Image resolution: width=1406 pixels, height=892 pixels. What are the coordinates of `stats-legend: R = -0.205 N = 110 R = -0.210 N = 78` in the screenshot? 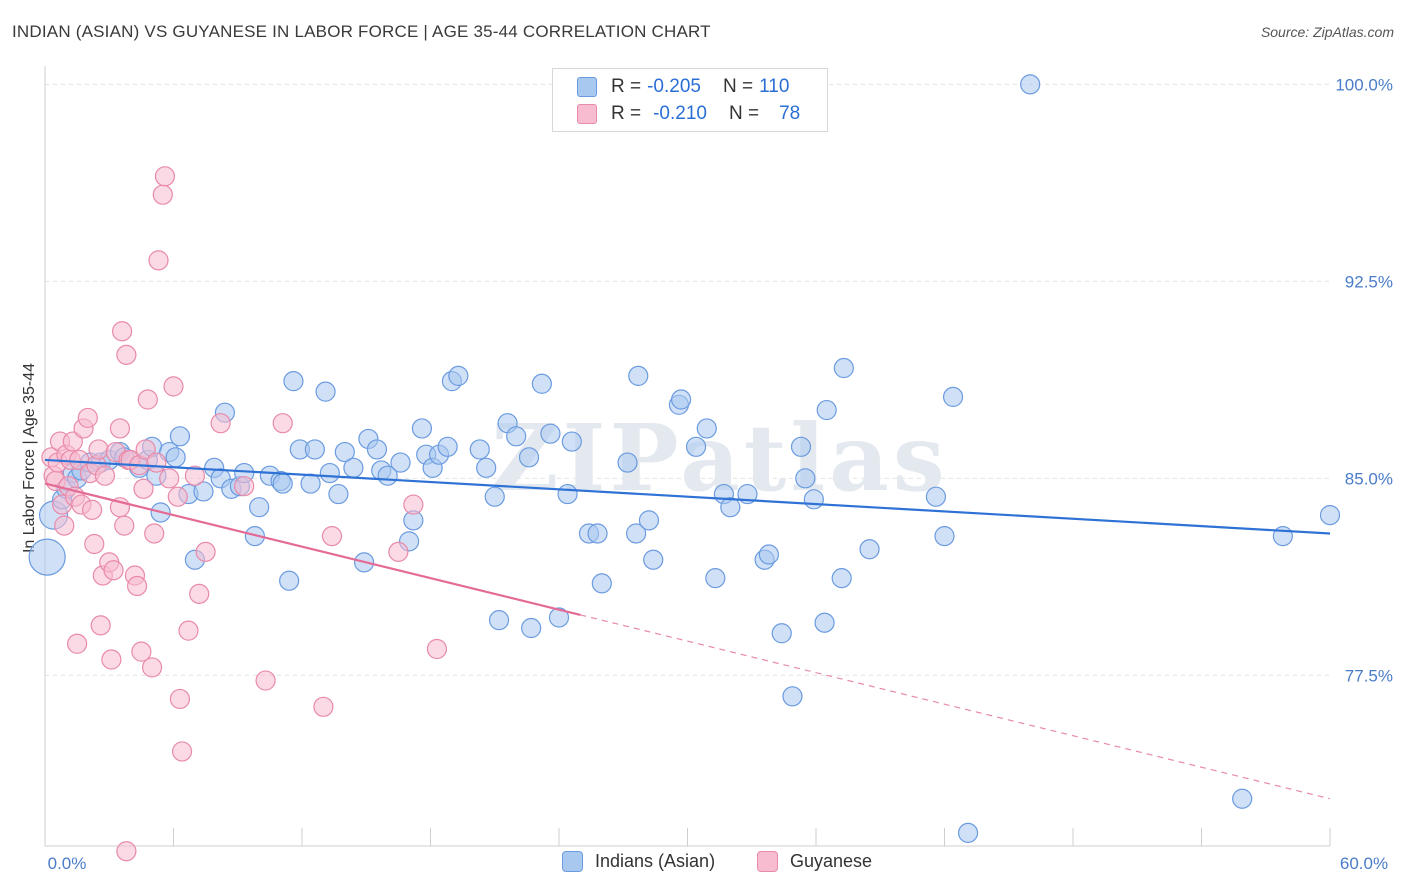 It's located at (690, 100).